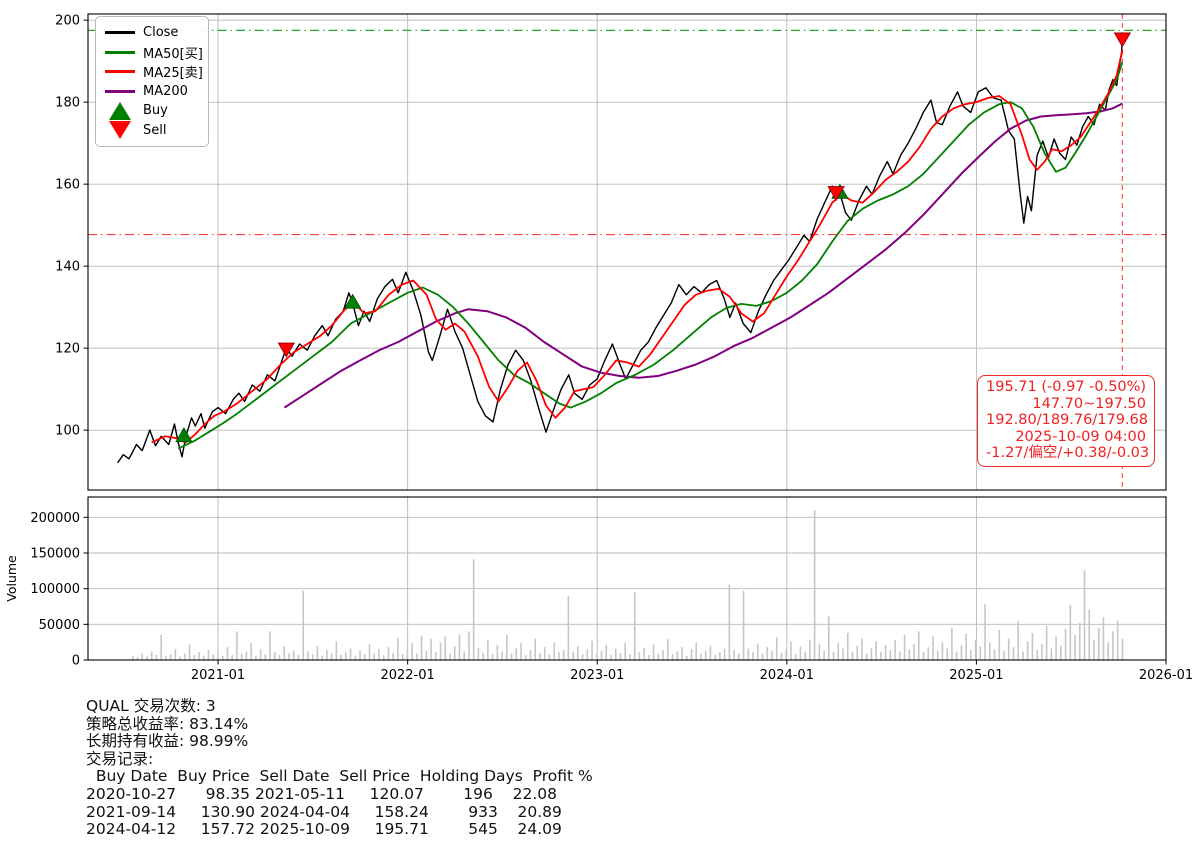 The width and height of the screenshot is (1202, 858). What do you see at coordinates (161, 33) in the screenshot?
I see `legend-label: Close` at bounding box center [161, 33].